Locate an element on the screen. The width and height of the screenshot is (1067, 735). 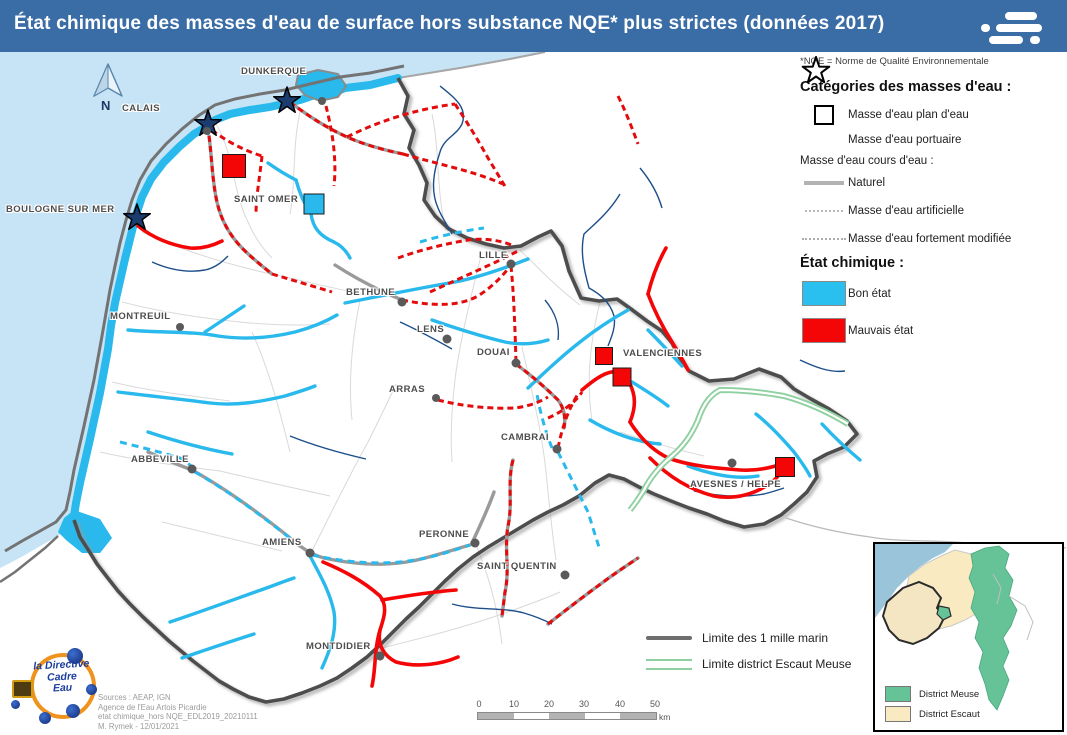
scale-bar-segments is located at coordinates (567, 716).